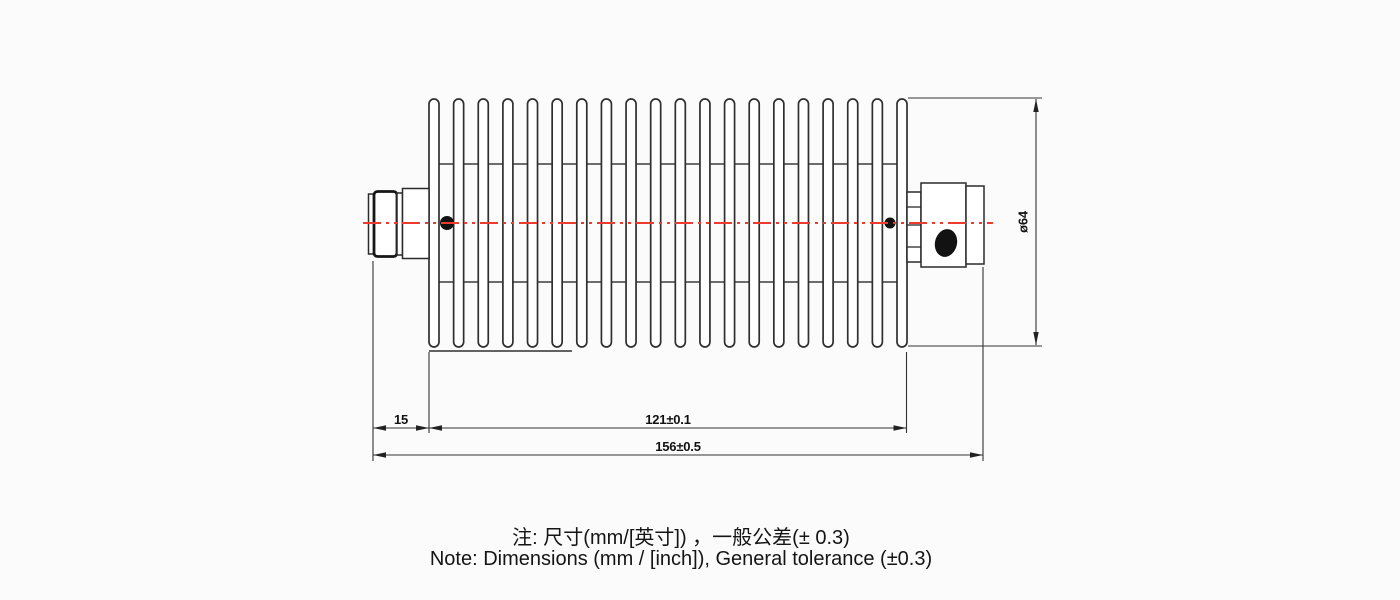 This screenshot has height=600, width=1400. I want to click on dim-label-fin-section: 121±0.1, so click(668, 419).